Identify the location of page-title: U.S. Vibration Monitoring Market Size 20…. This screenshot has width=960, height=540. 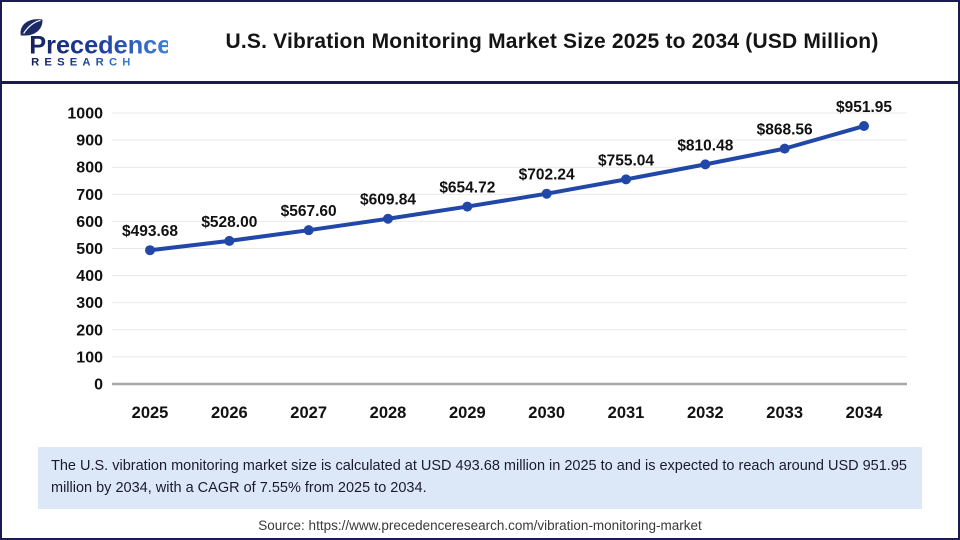
(552, 41).